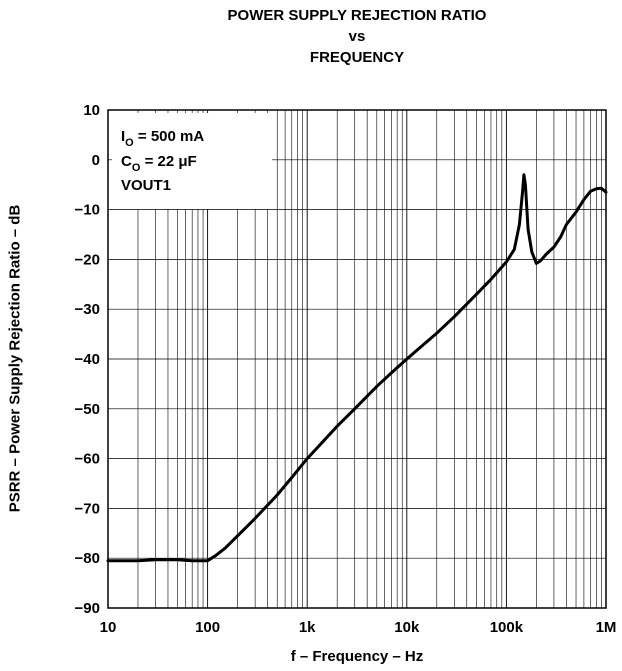 The height and width of the screenshot is (671, 622). What do you see at coordinates (87, 409) in the screenshot?
I see `y-tick-label: −50` at bounding box center [87, 409].